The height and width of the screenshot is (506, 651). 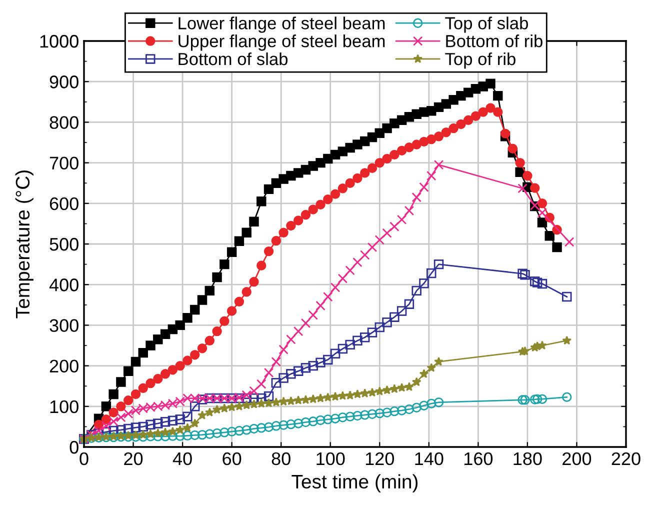 What do you see at coordinates (478, 459) in the screenshot?
I see `x-tick-label: 160` at bounding box center [478, 459].